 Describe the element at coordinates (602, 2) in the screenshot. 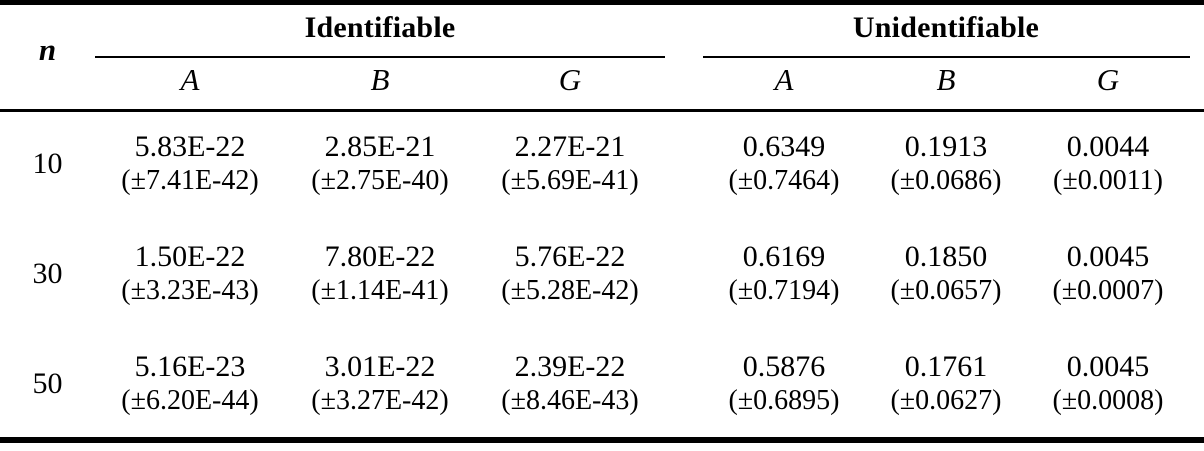

I see `top-rule` at that location.